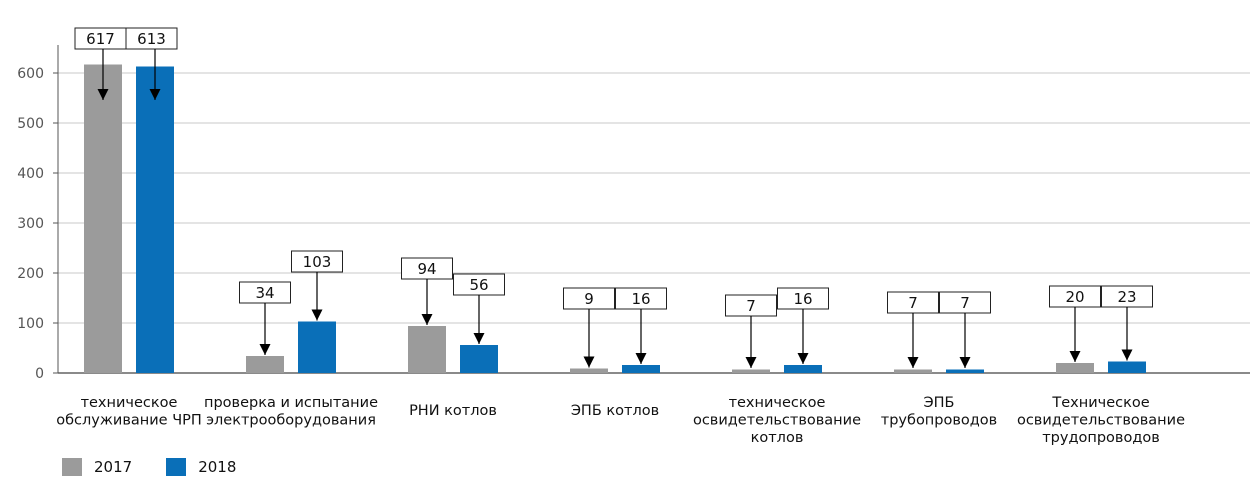  Describe the element at coordinates (1126, 297) in the screenshot. I see `data-label-2018-6: 23` at that location.